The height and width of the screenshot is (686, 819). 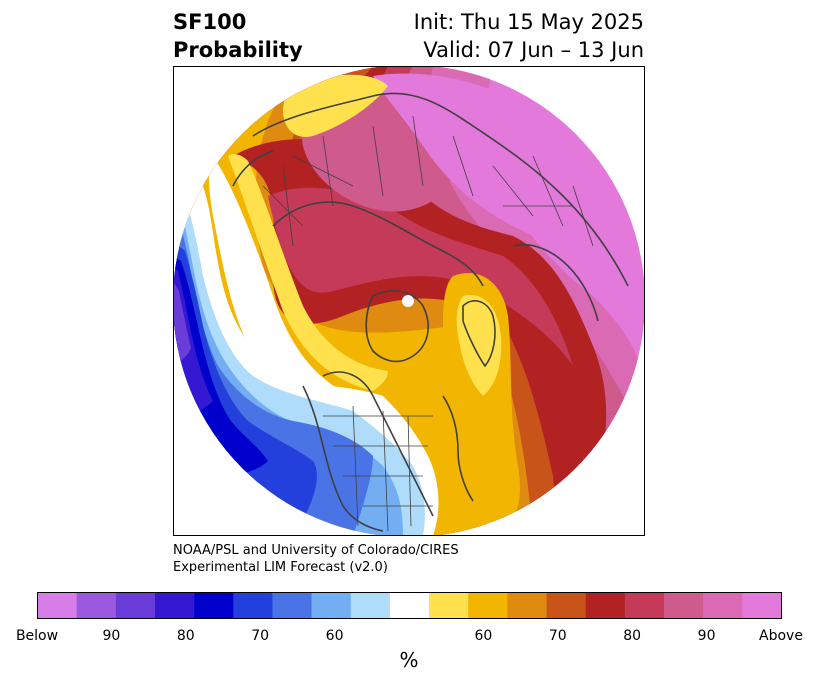 I want to click on init-date: Init: Thu 15 May 2025, so click(x=528, y=22).